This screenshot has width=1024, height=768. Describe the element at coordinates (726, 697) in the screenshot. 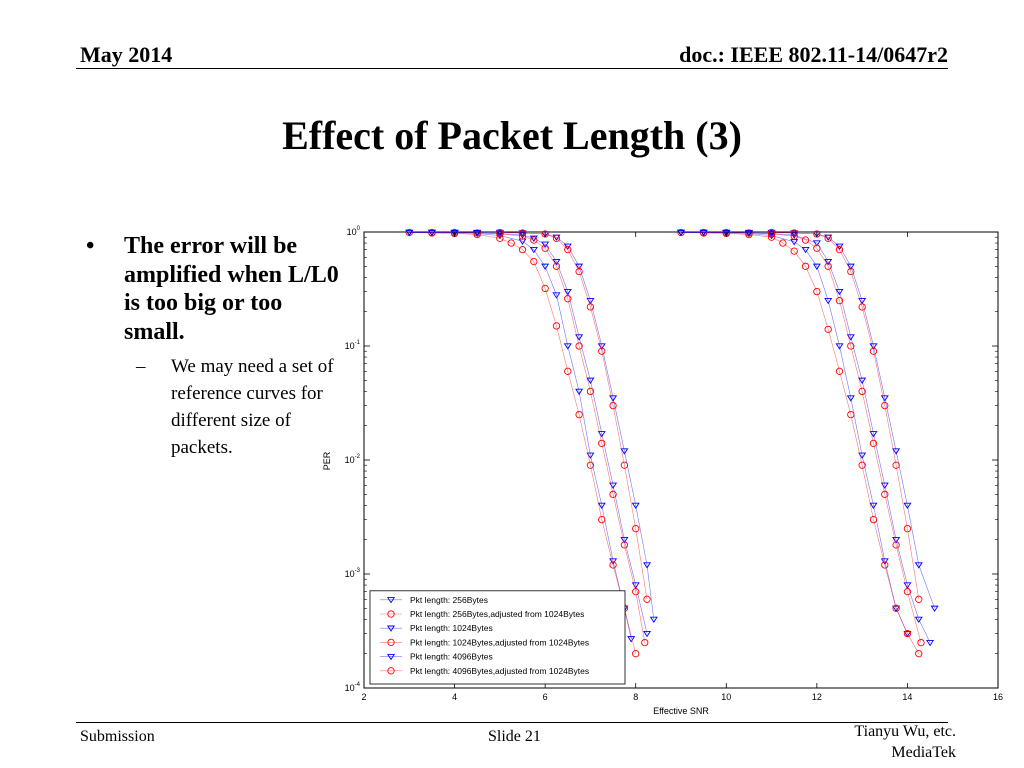

I see `x-tick-label: 10` at that location.